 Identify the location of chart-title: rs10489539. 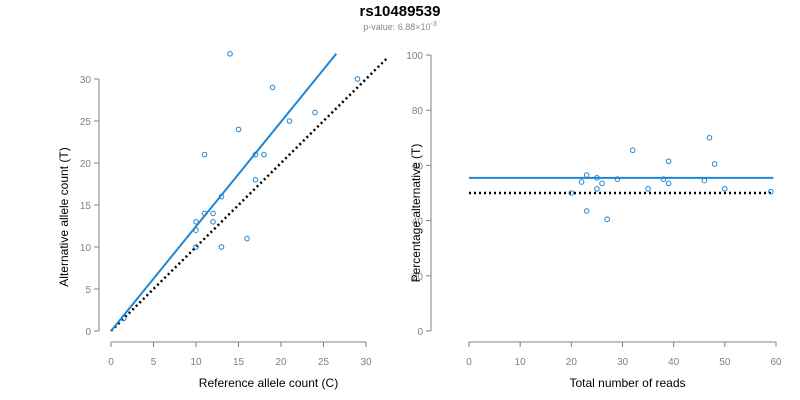
(400, 11).